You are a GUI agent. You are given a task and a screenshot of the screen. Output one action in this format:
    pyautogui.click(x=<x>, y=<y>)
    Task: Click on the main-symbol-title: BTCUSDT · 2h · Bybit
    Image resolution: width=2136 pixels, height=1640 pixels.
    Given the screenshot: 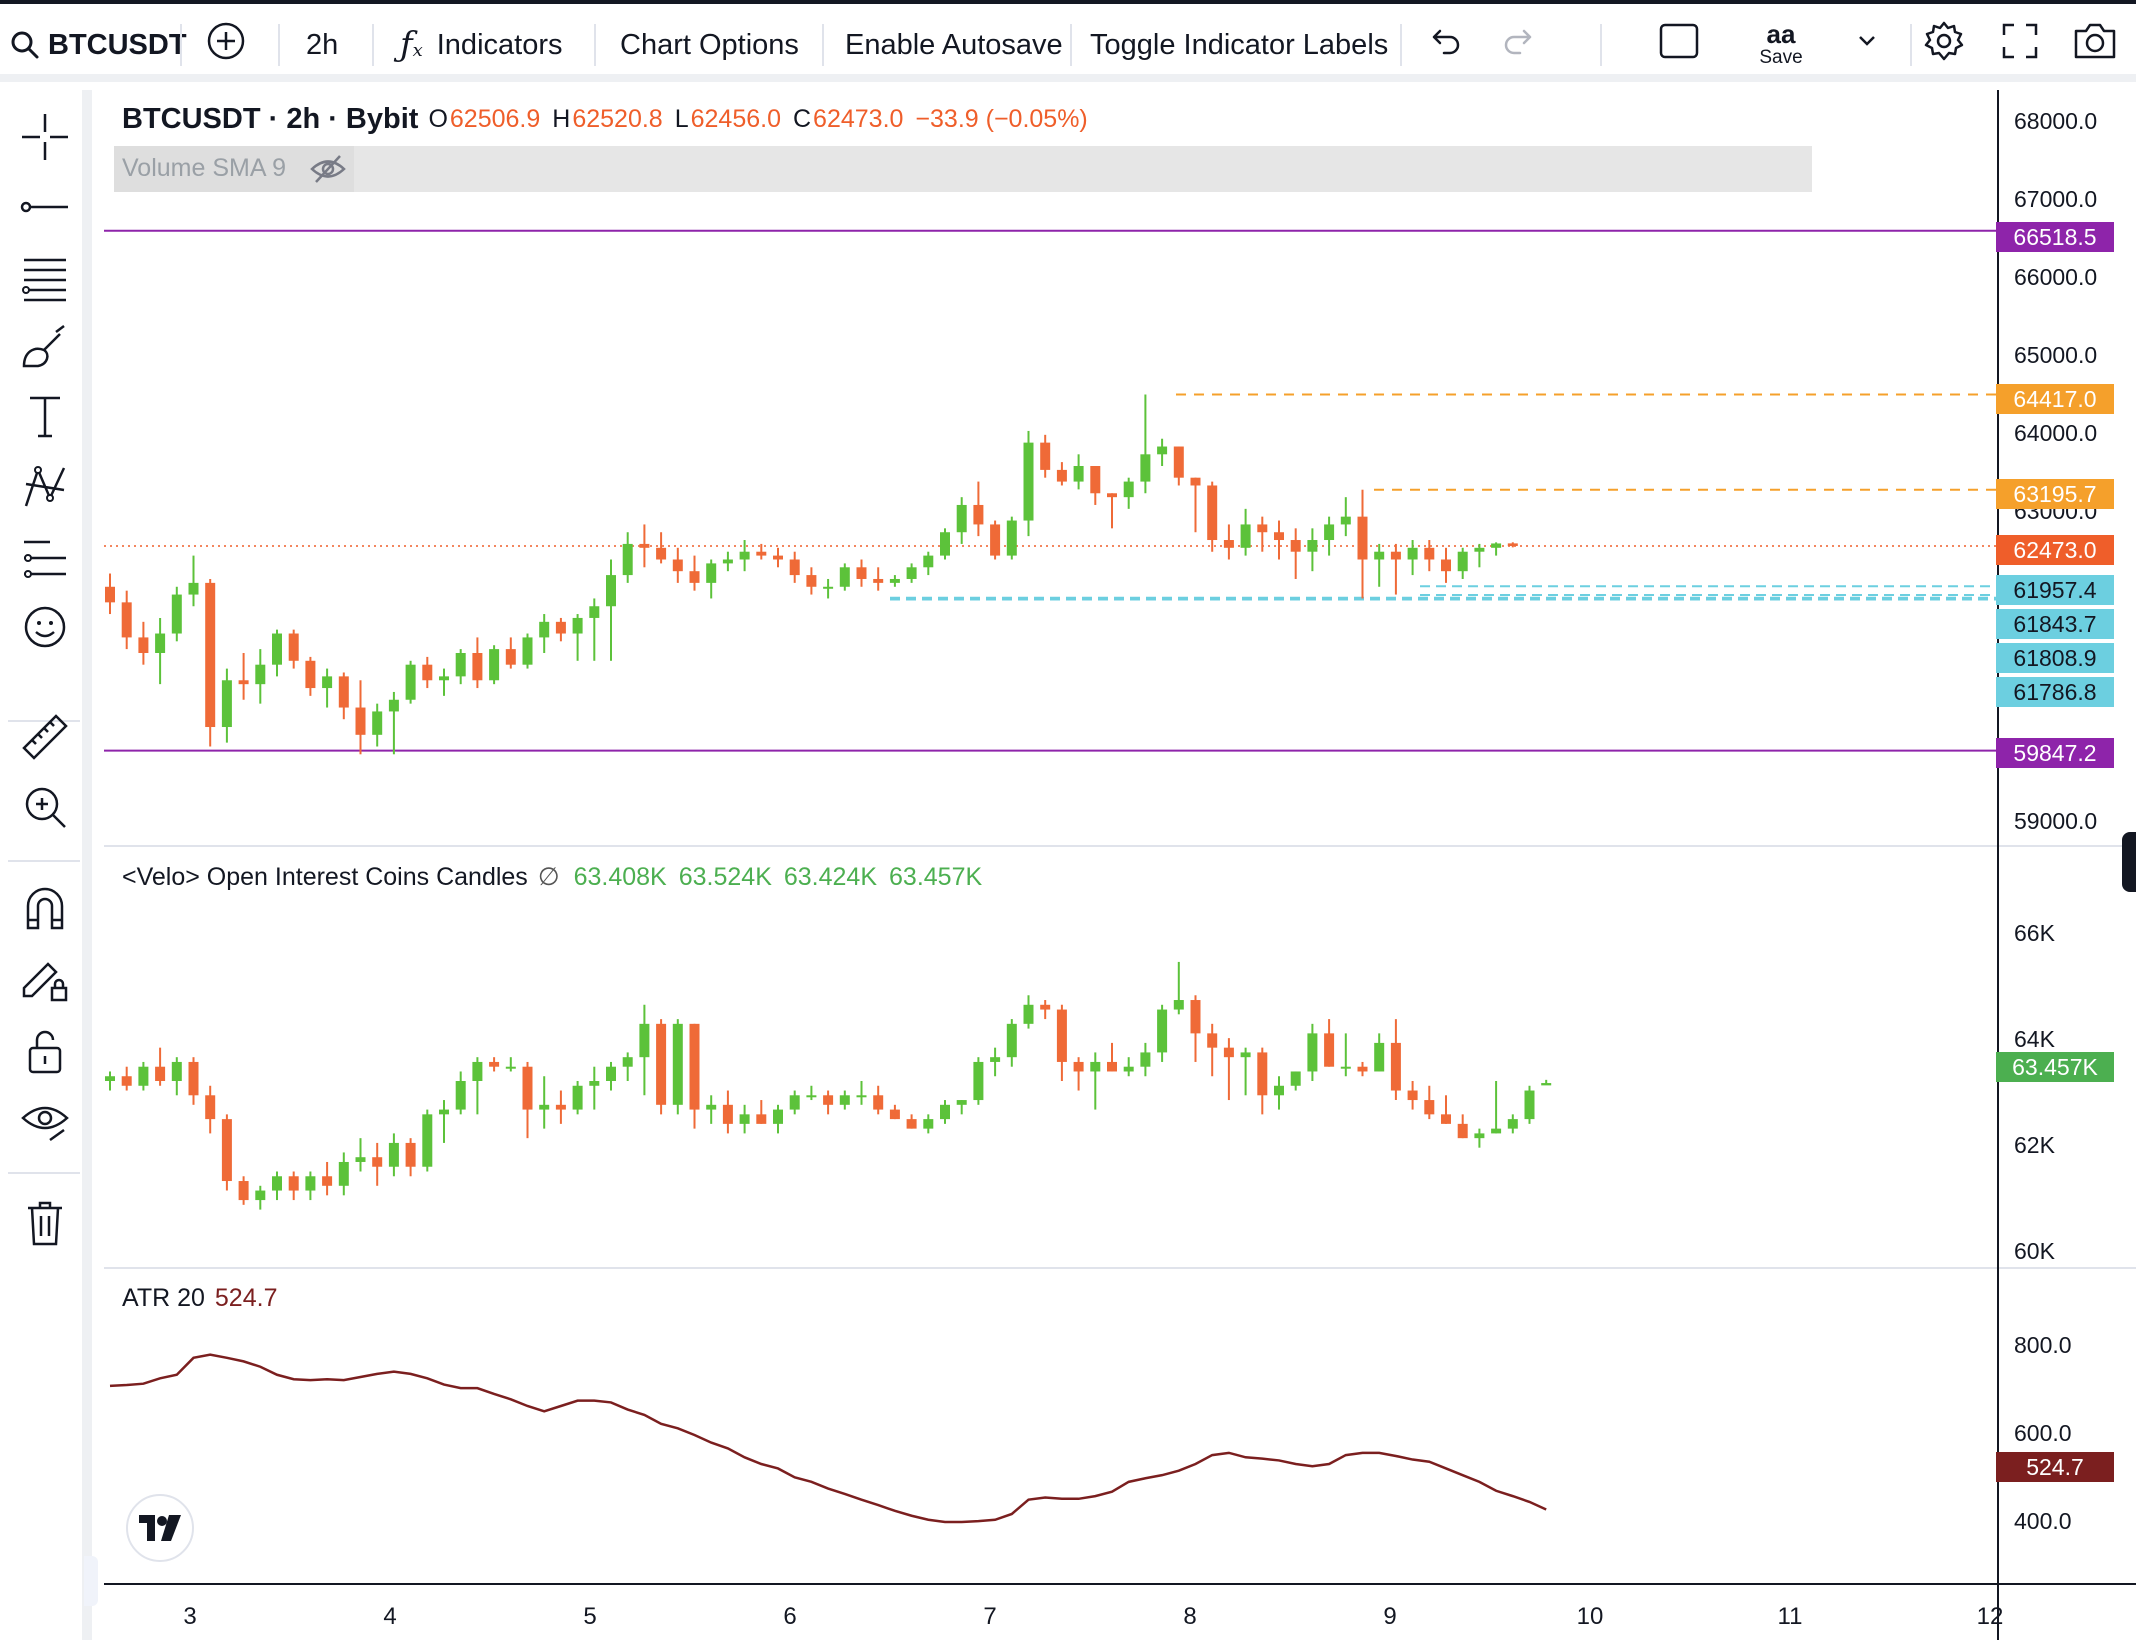 What is the action you would take?
    pyautogui.click(x=270, y=119)
    